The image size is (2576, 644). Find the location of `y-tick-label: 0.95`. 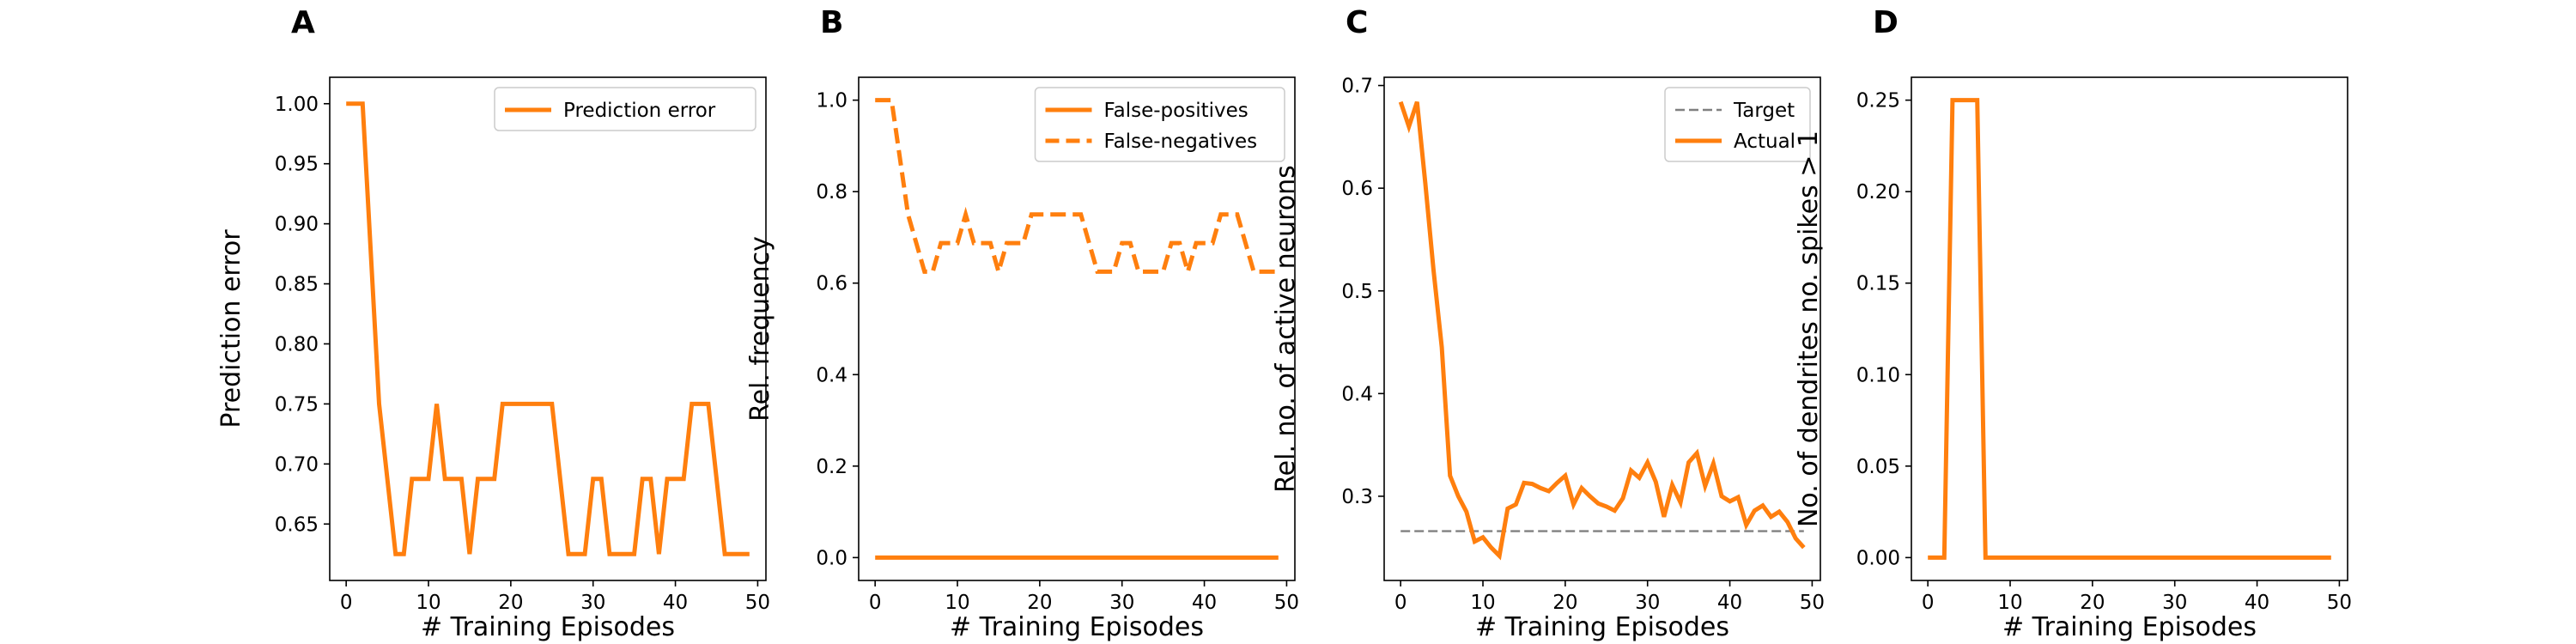

y-tick-label: 0.95 is located at coordinates (297, 165).